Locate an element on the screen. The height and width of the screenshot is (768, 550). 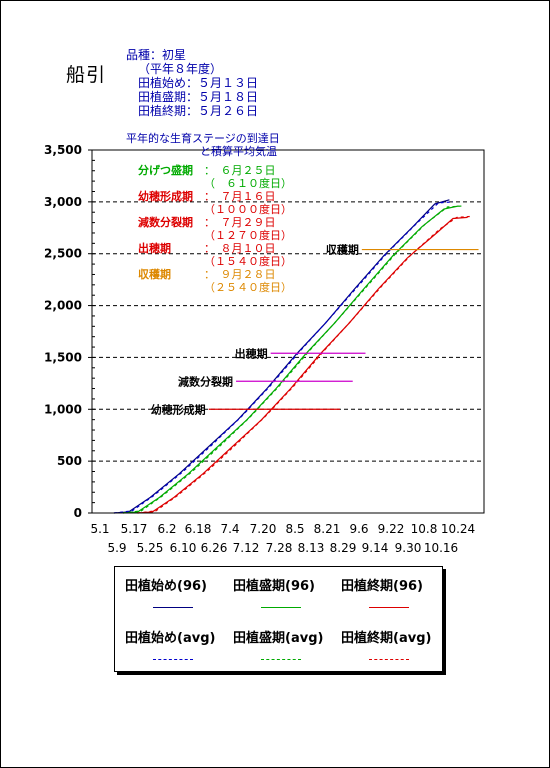
variety-line: 田植終期：５月２６日 is located at coordinates (198, 111).